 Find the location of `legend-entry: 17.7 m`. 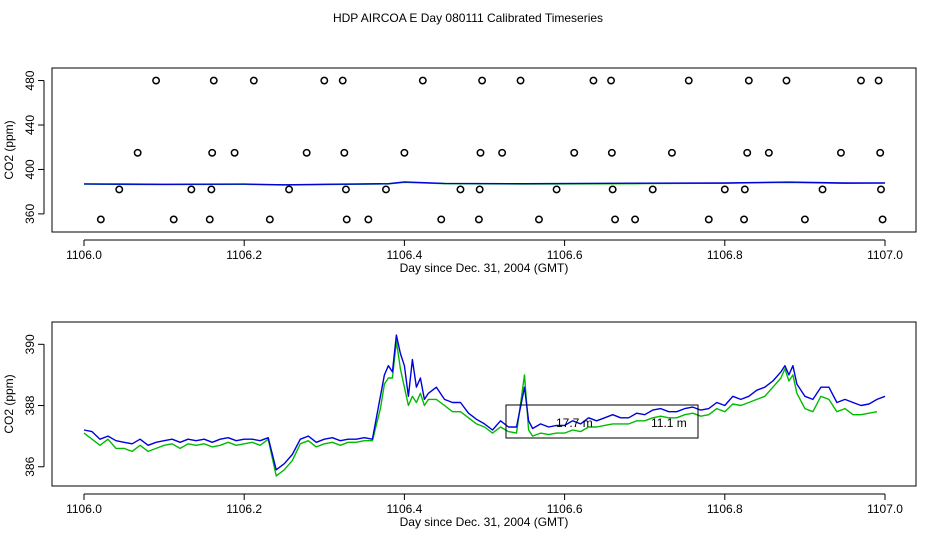

legend-entry: 17.7 m is located at coordinates (574, 423).